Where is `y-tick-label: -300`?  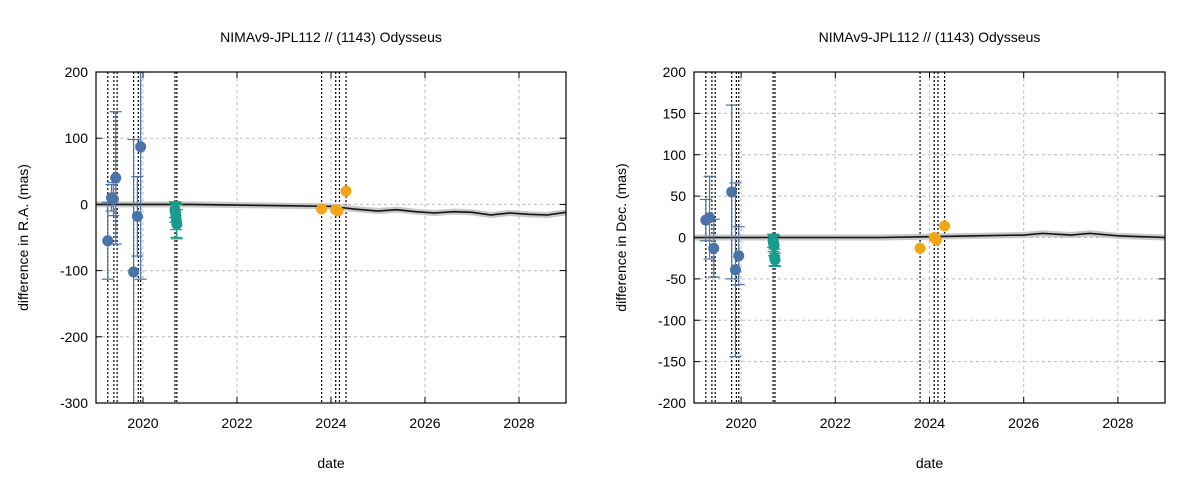
y-tick-label: -300 is located at coordinates (74, 403).